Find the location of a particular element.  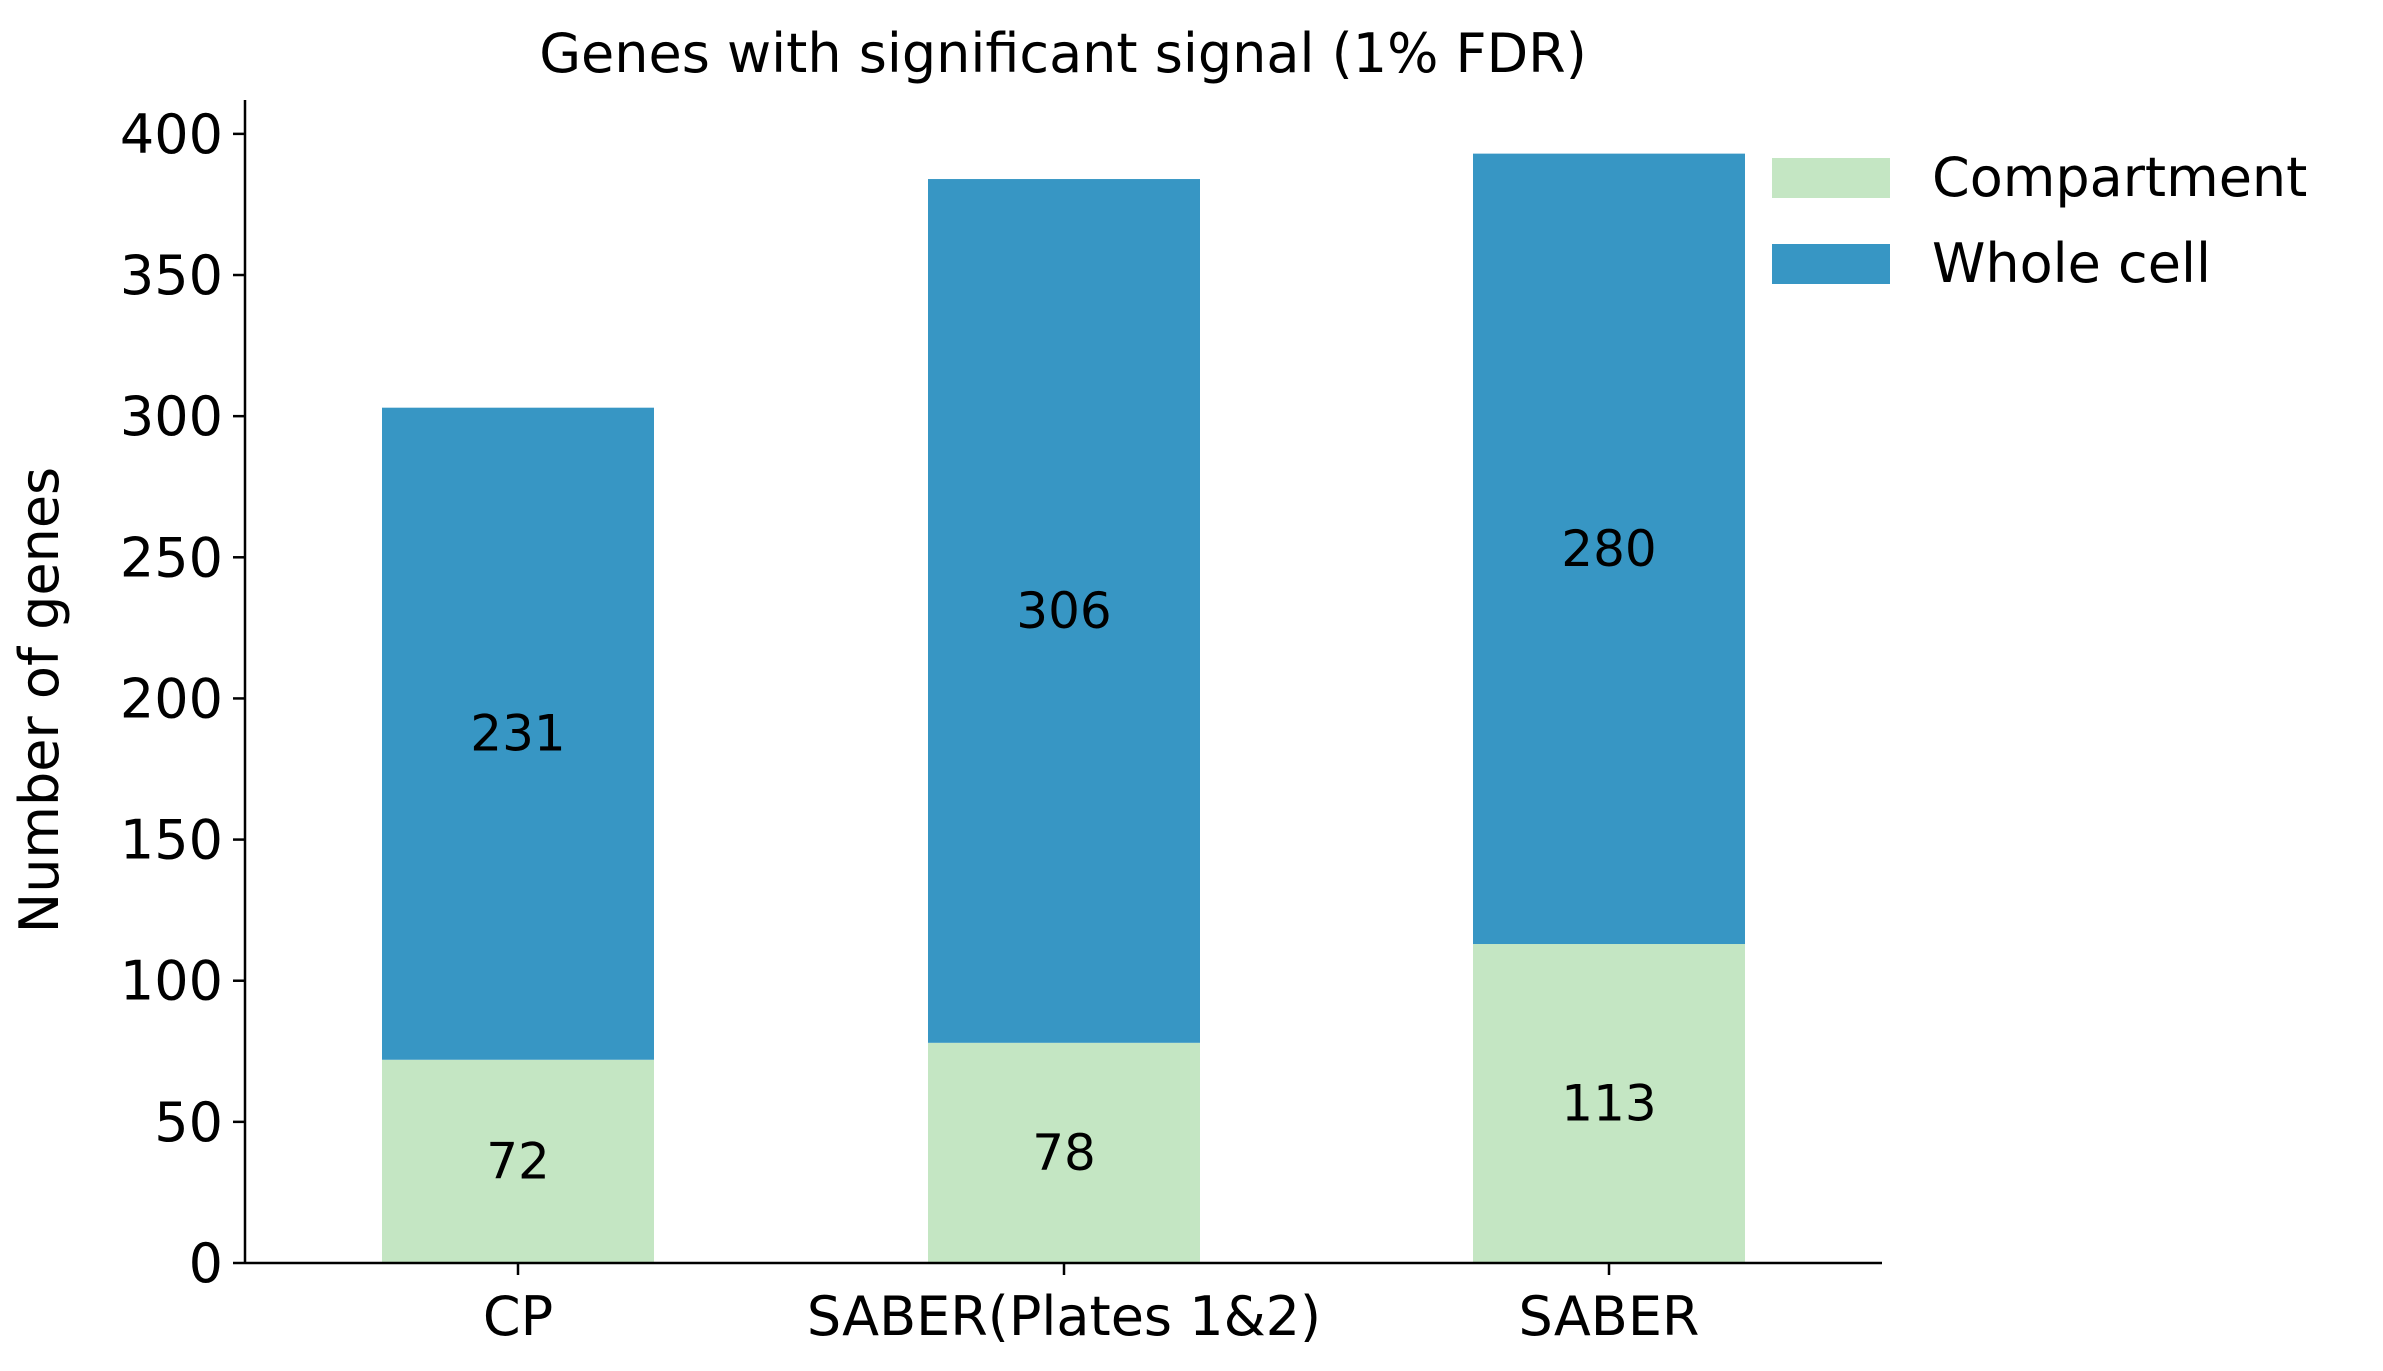

y-tick-label: 350 is located at coordinates (171, 275).